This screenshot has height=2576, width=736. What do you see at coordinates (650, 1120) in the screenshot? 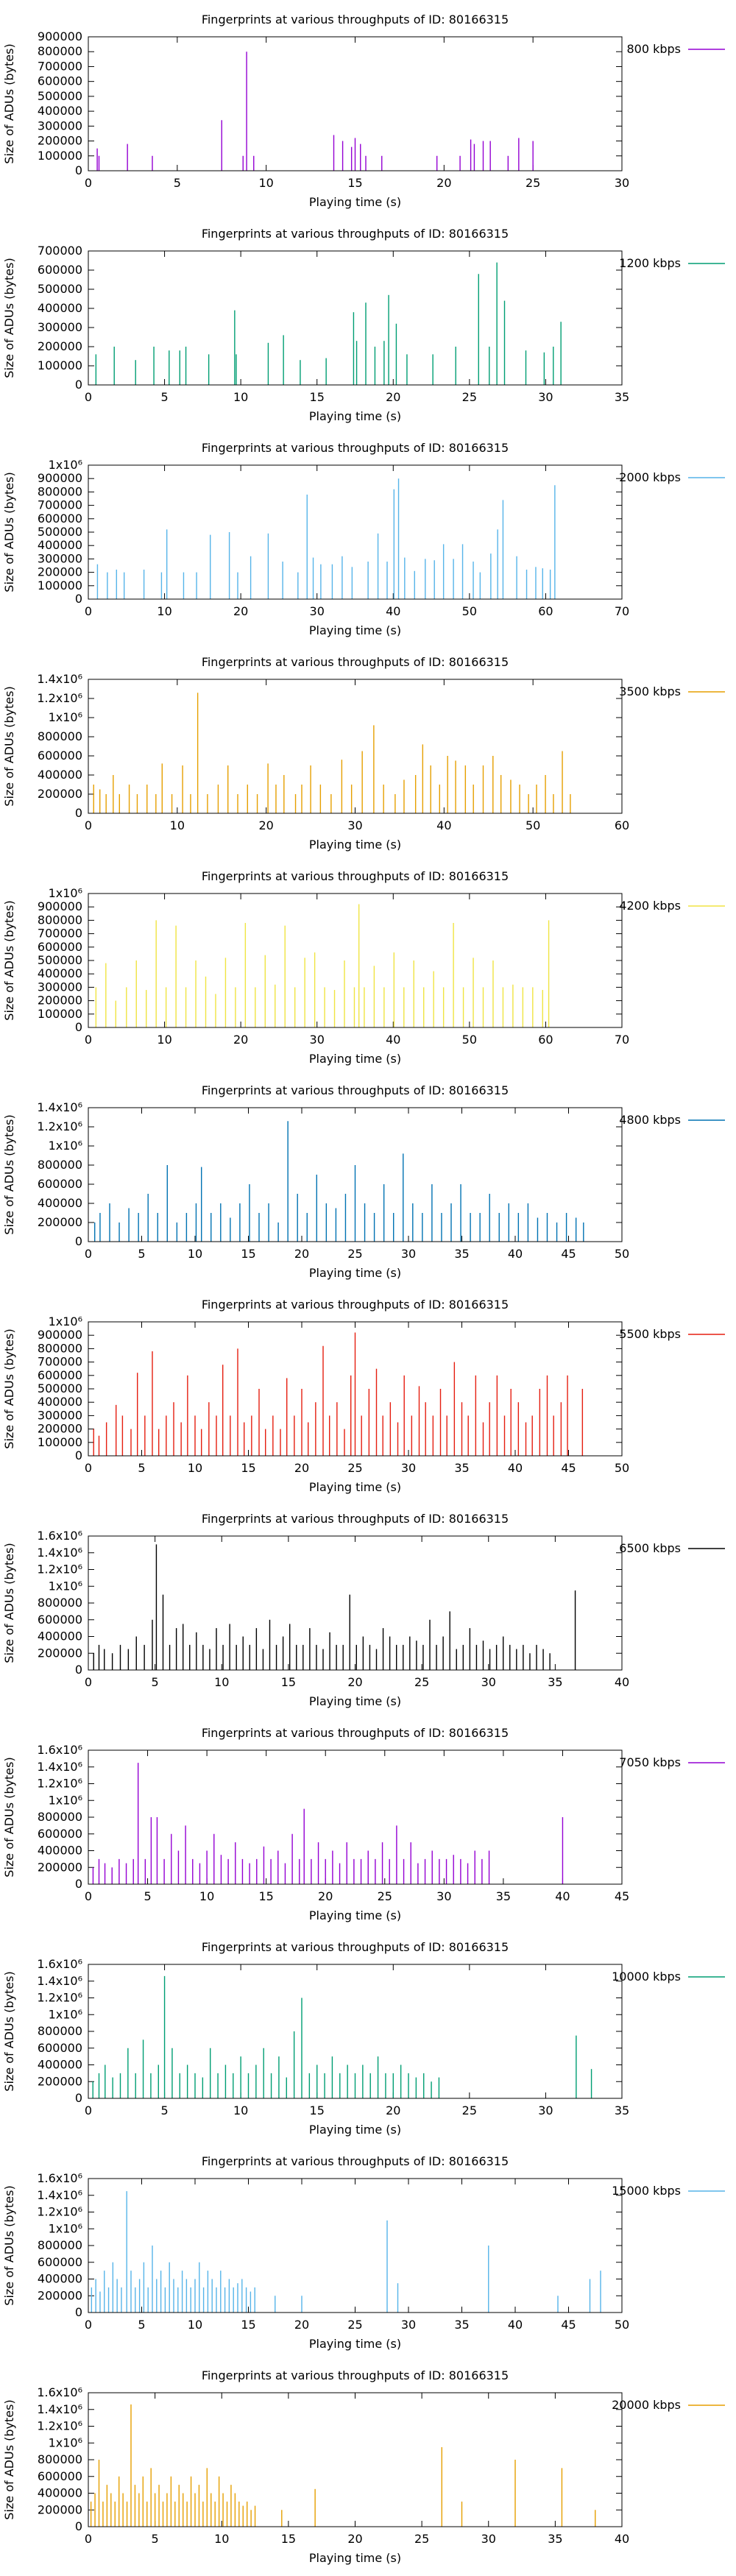
I see `legend-label: 4800 kbps` at bounding box center [650, 1120].